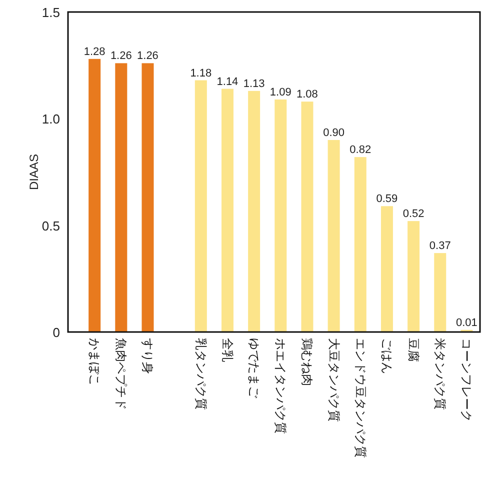  What do you see at coordinates (440, 246) in the screenshot?
I see `data-label: 0.37` at bounding box center [440, 246].